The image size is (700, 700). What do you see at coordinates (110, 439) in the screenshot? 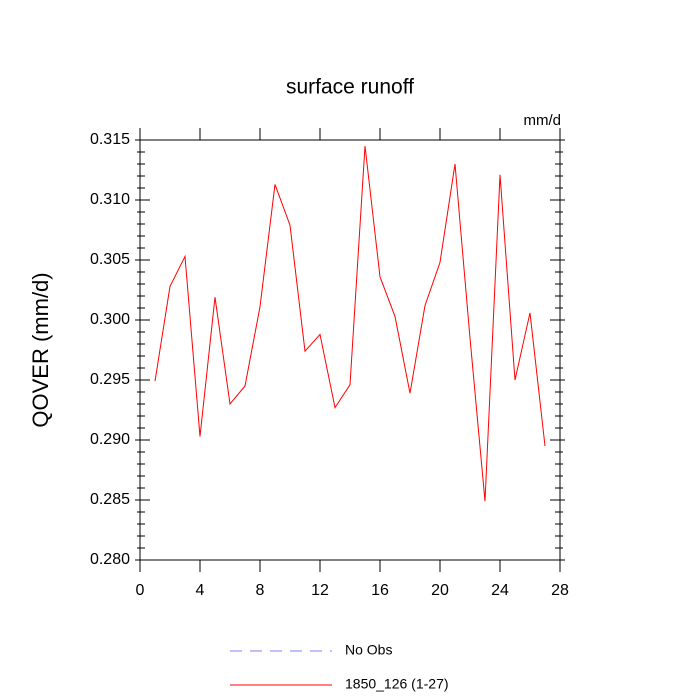
I see `y-tick-label: 0.290` at bounding box center [110, 439].